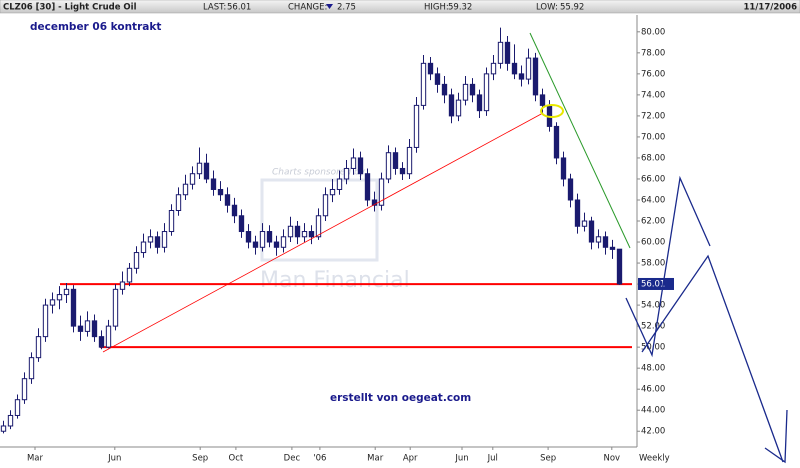 The image size is (800, 468). What do you see at coordinates (400, 7) in the screenshot?
I see `header-bar` at bounding box center [400, 7].